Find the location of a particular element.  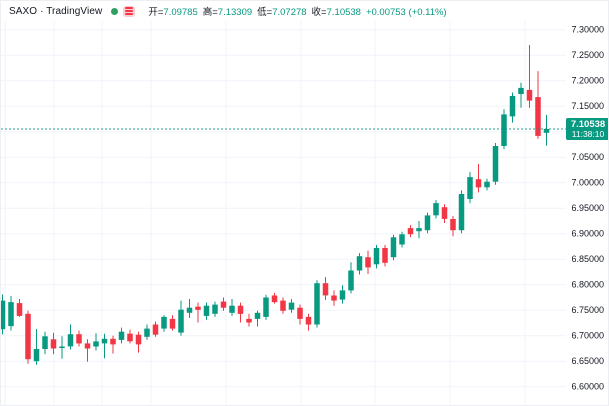

close-value: 7.10538 is located at coordinates (343, 12).